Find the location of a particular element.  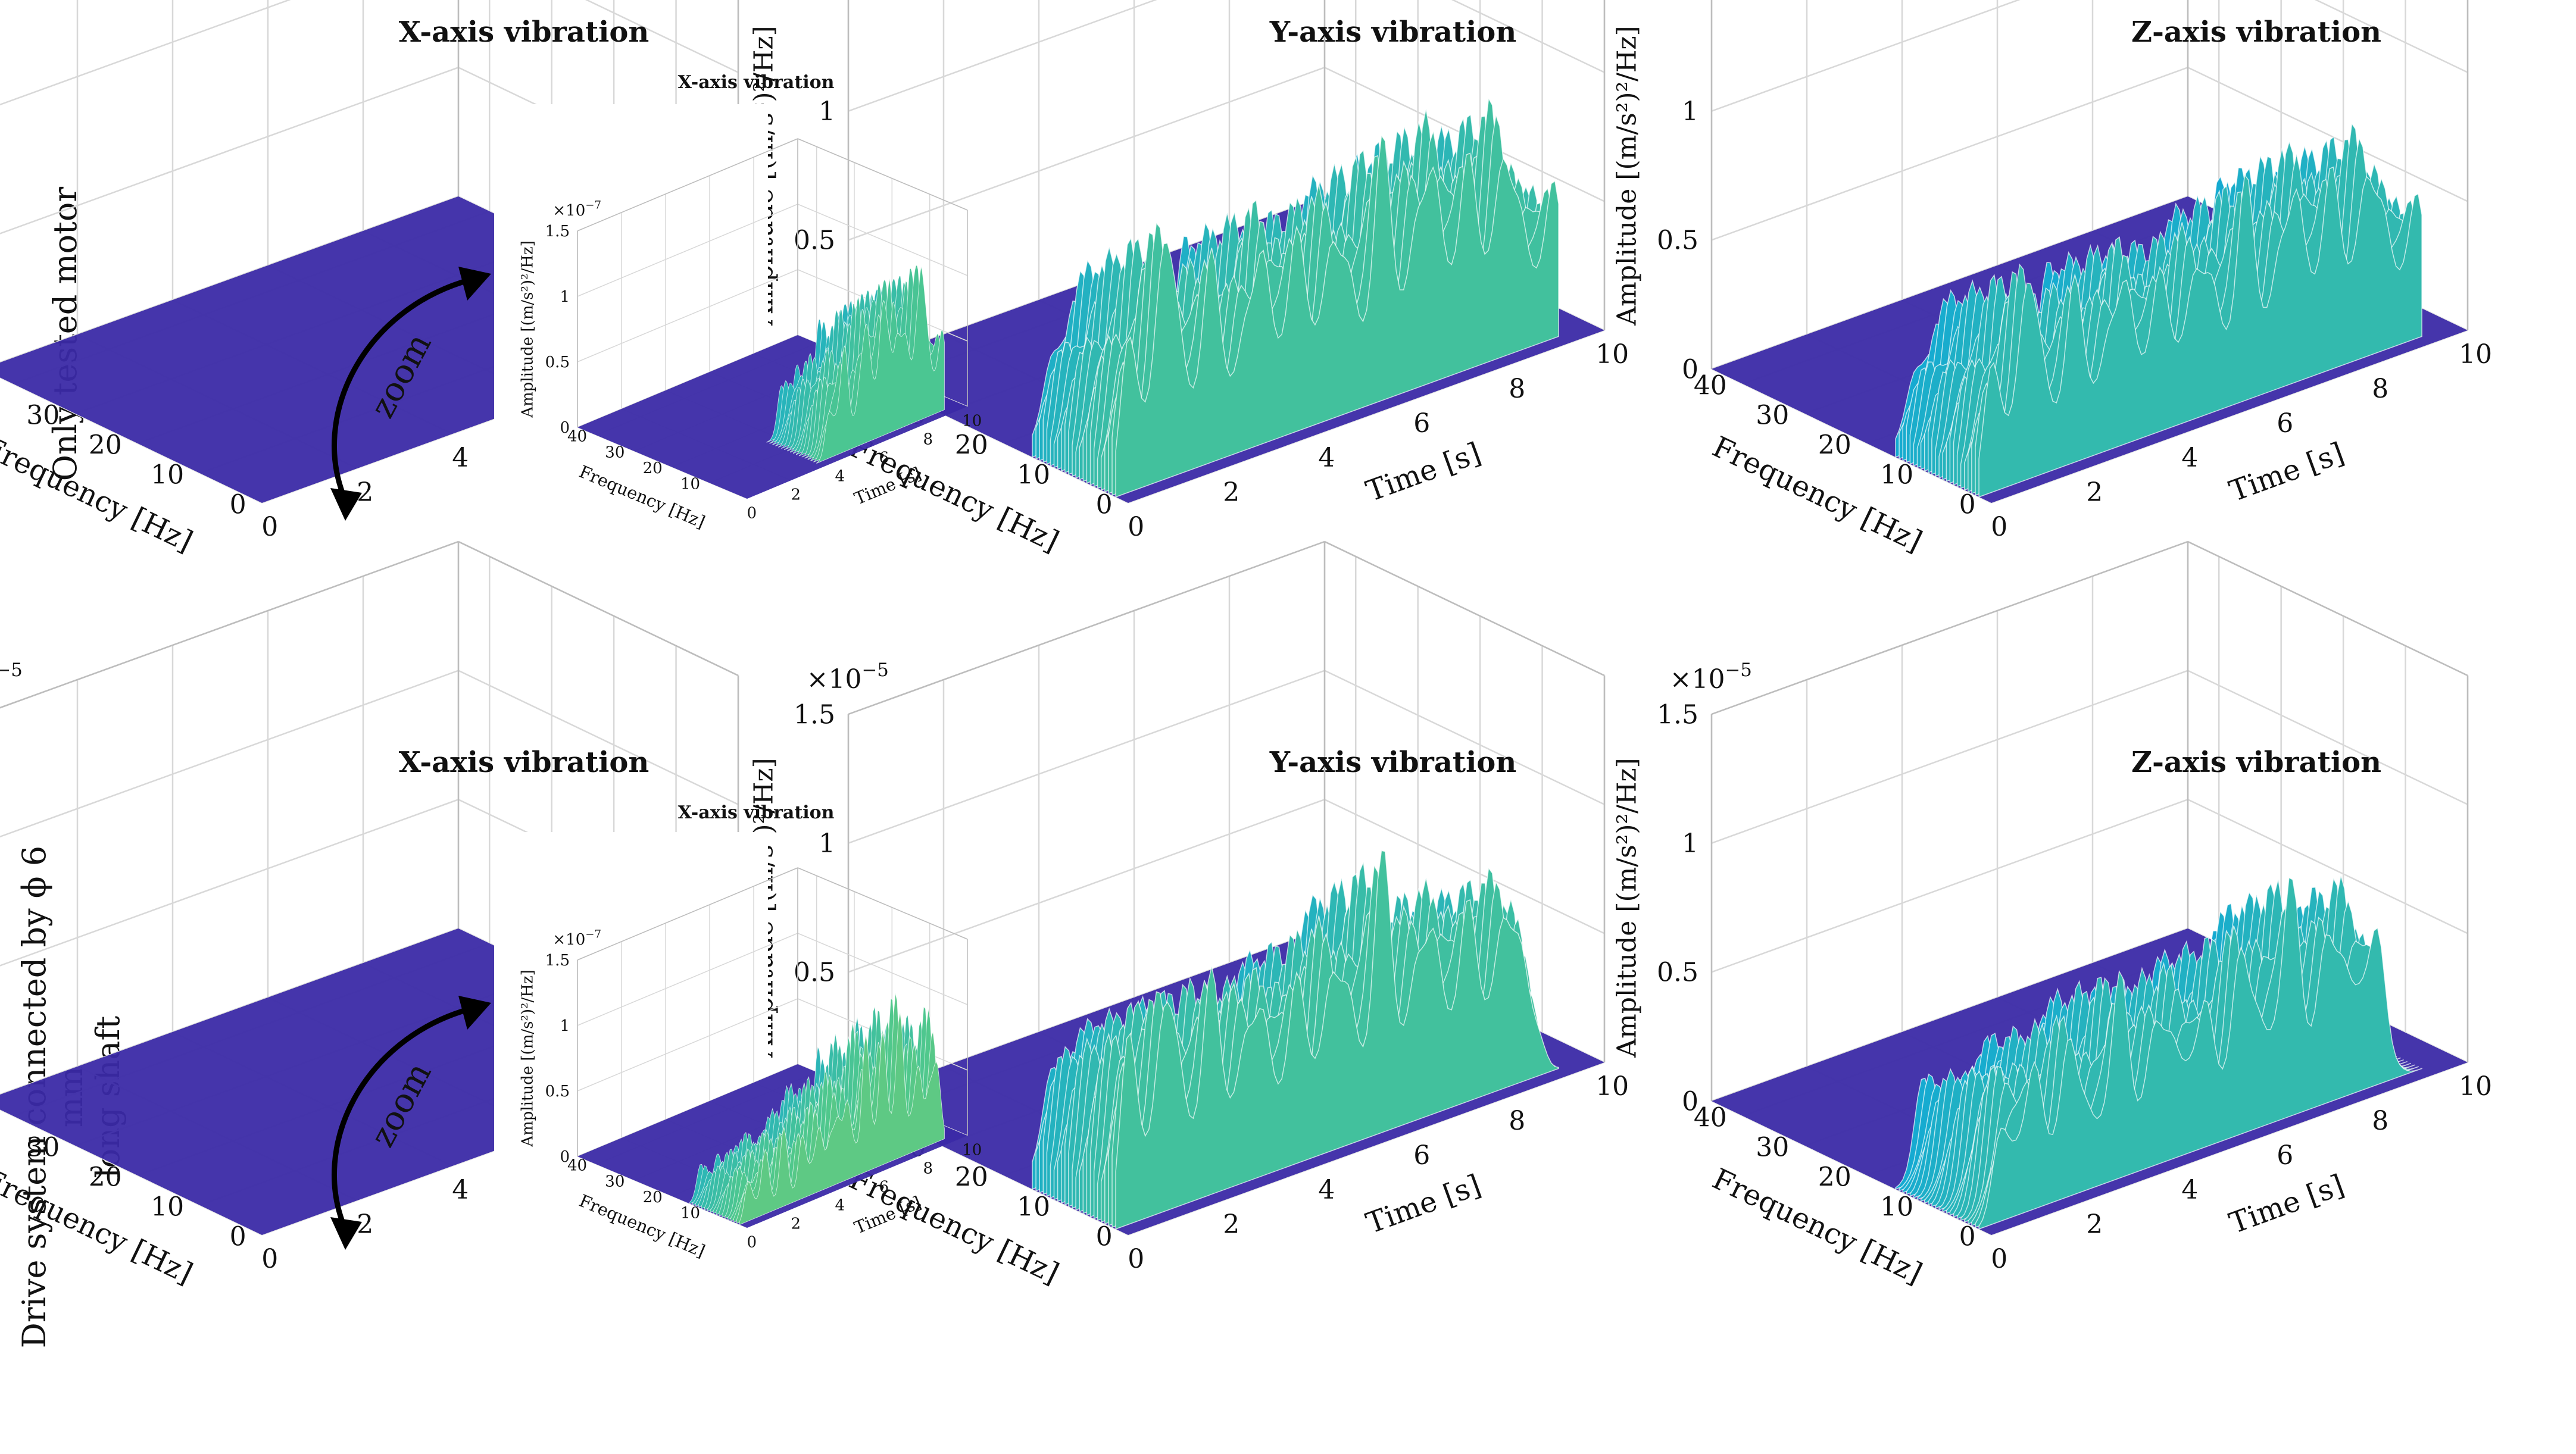

x-axis-label: Time [s] is located at coordinates (2286, 1204).